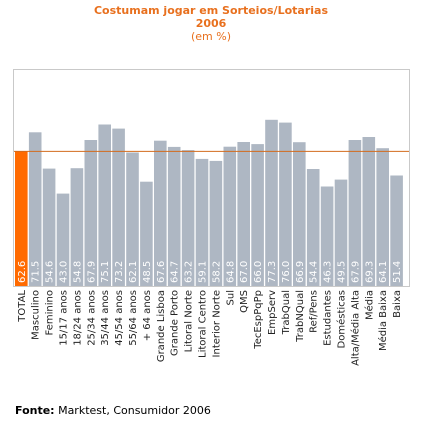 The width and height of the screenshot is (422, 426). What do you see at coordinates (342, 319) in the screenshot?
I see `category-label-23: Domésticas` at bounding box center [342, 319].